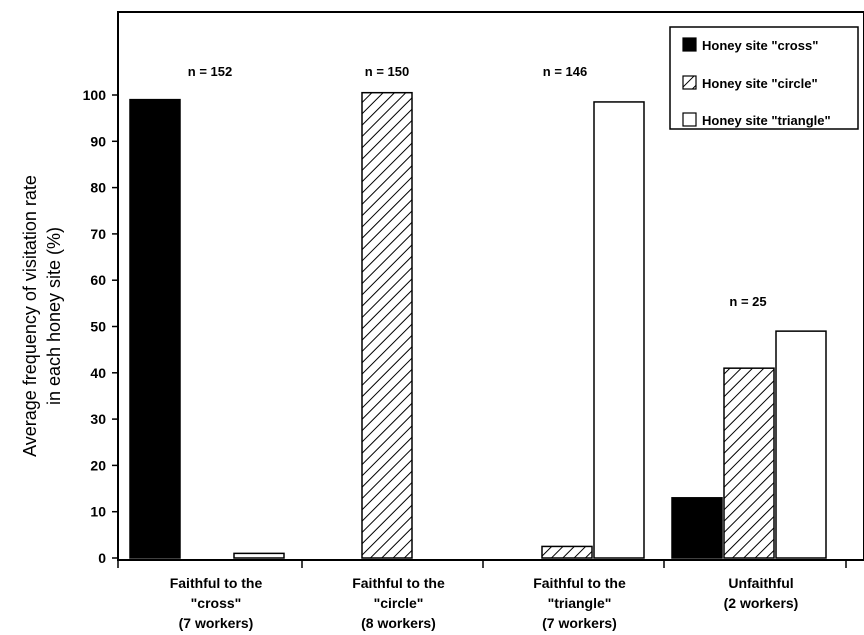  I want to click on bar-s2-c0, so click(259, 555).